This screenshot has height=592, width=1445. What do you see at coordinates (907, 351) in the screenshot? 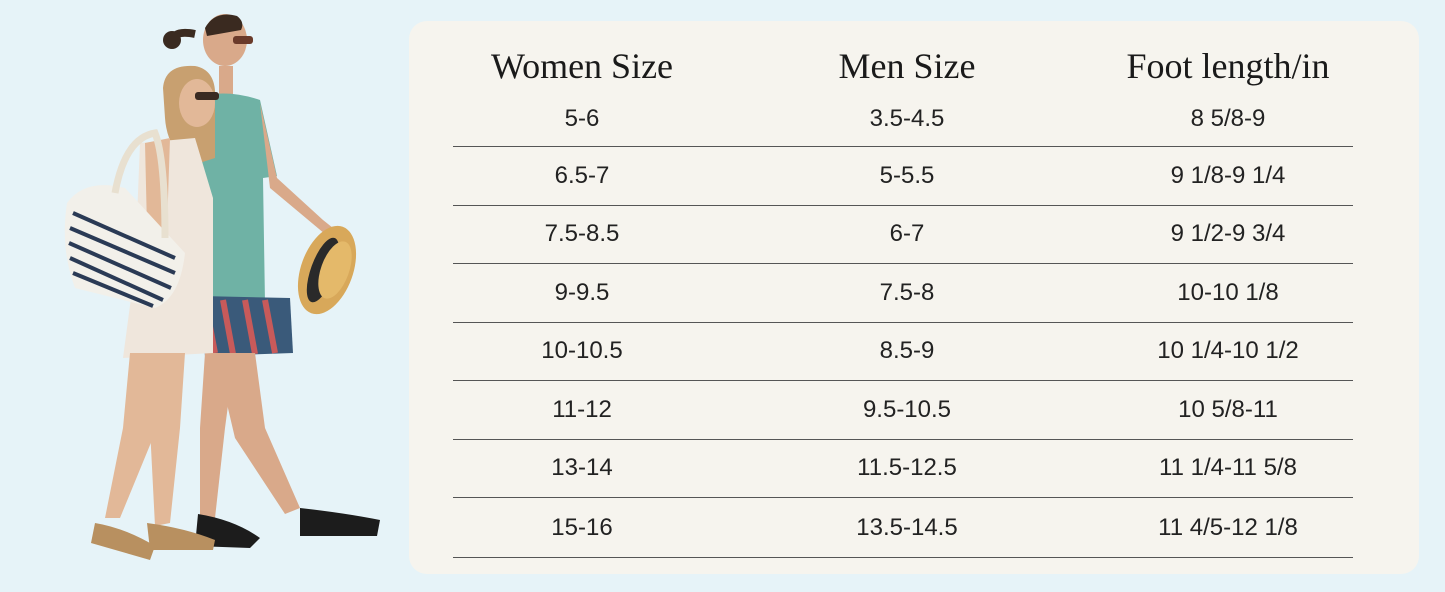
I see `men-size-cell: 8.5-9` at bounding box center [907, 351].